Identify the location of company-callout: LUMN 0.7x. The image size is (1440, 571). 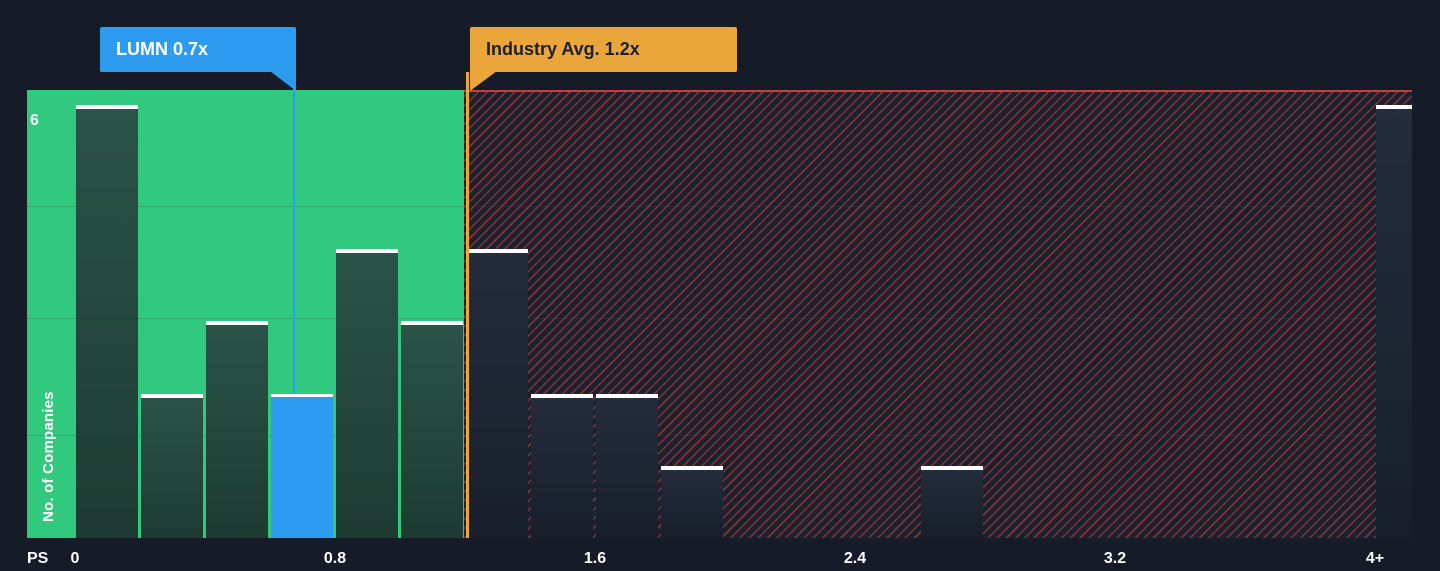
(198, 49).